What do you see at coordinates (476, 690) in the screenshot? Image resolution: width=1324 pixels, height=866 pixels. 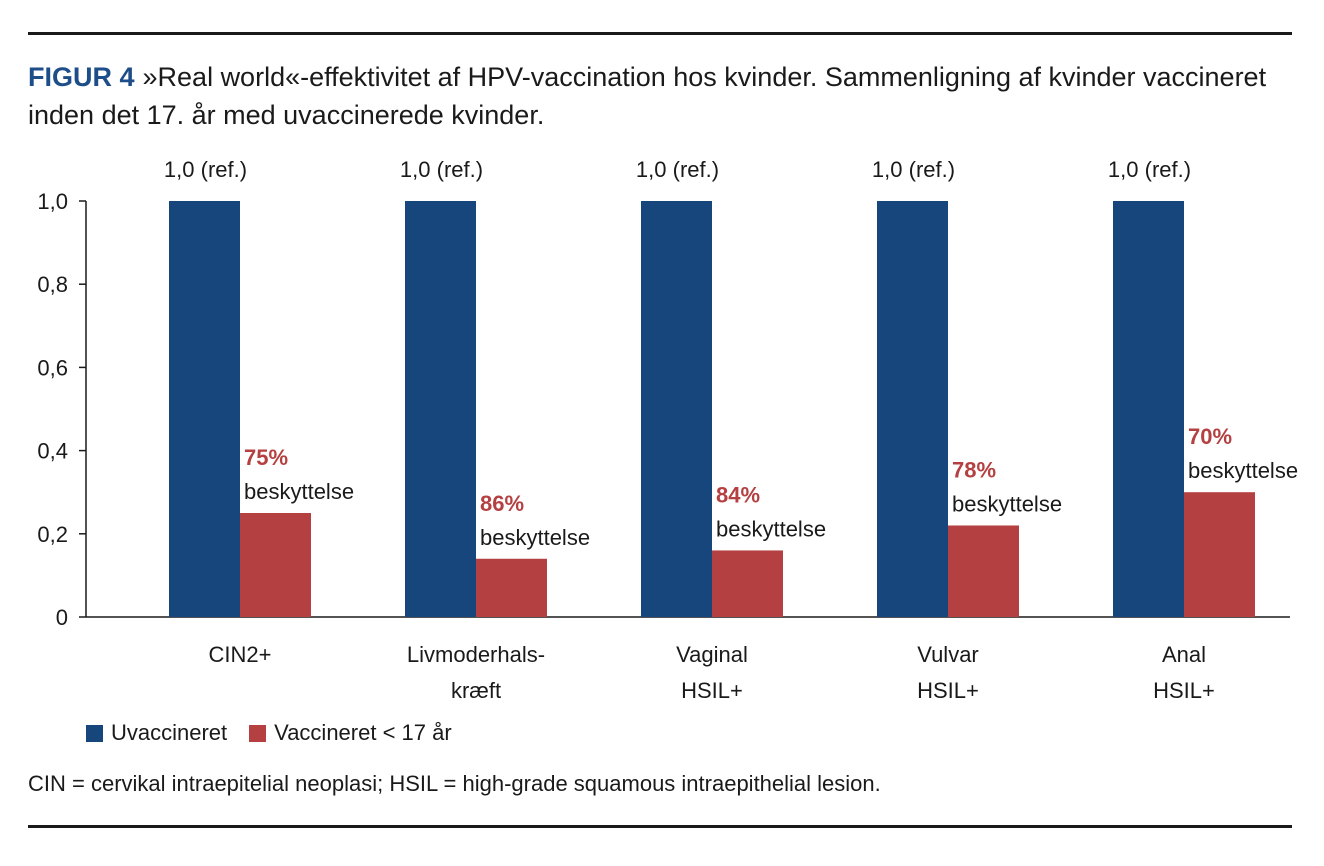 I see `x-category-label: kræft` at bounding box center [476, 690].